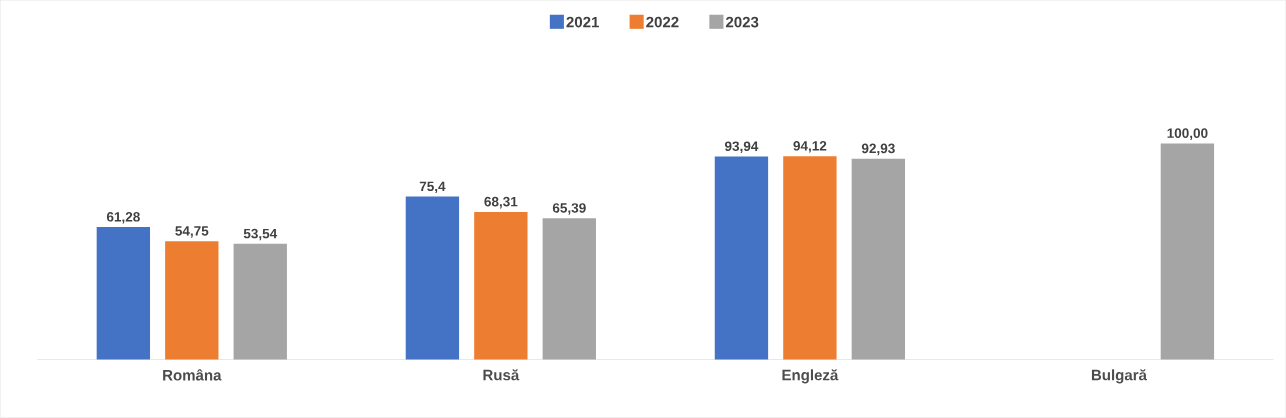 The height and width of the screenshot is (418, 1286). What do you see at coordinates (501, 375) in the screenshot?
I see `x-tick-label: Rusă` at bounding box center [501, 375].